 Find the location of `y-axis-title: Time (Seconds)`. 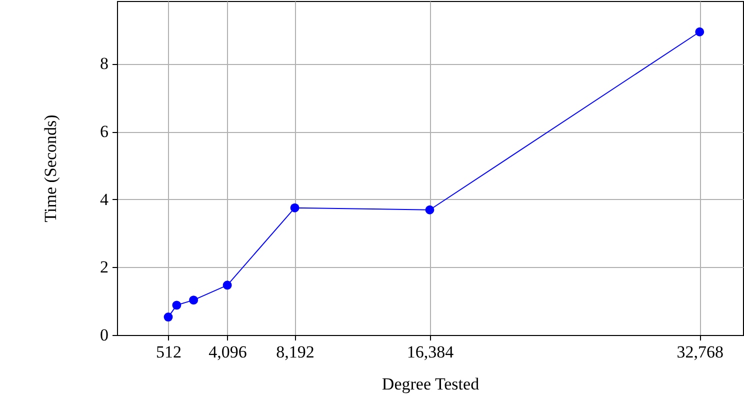

y-axis-title: Time (Seconds) is located at coordinates (50, 168).